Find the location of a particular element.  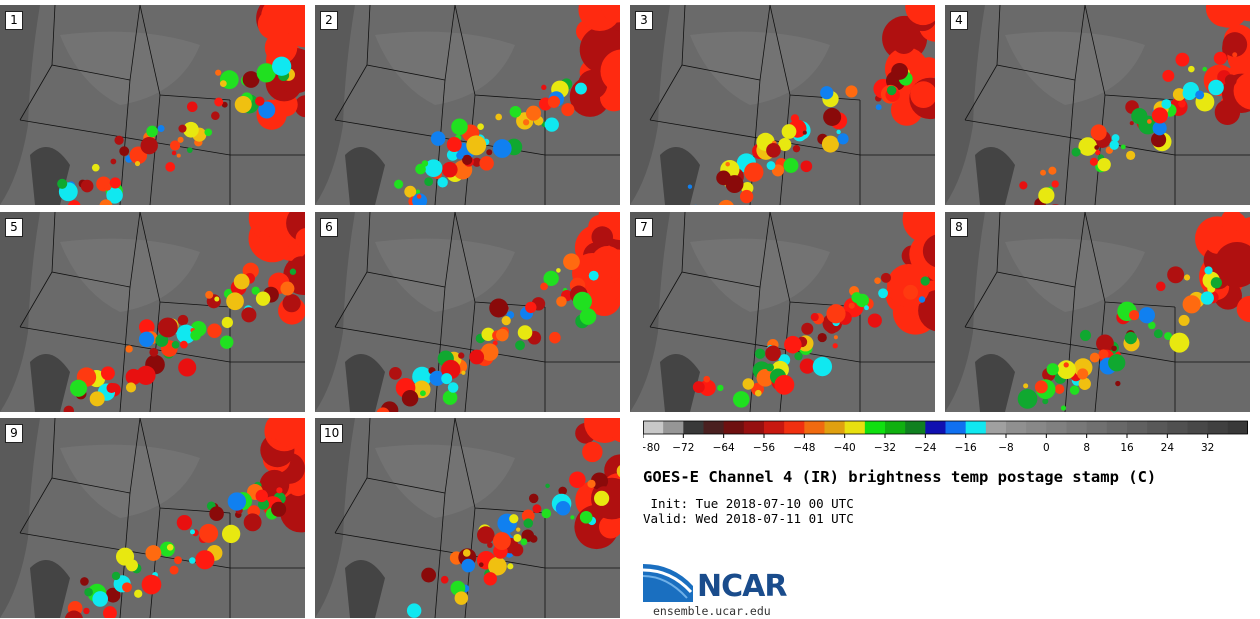

map-panel: 5 is located at coordinates (152, 312).